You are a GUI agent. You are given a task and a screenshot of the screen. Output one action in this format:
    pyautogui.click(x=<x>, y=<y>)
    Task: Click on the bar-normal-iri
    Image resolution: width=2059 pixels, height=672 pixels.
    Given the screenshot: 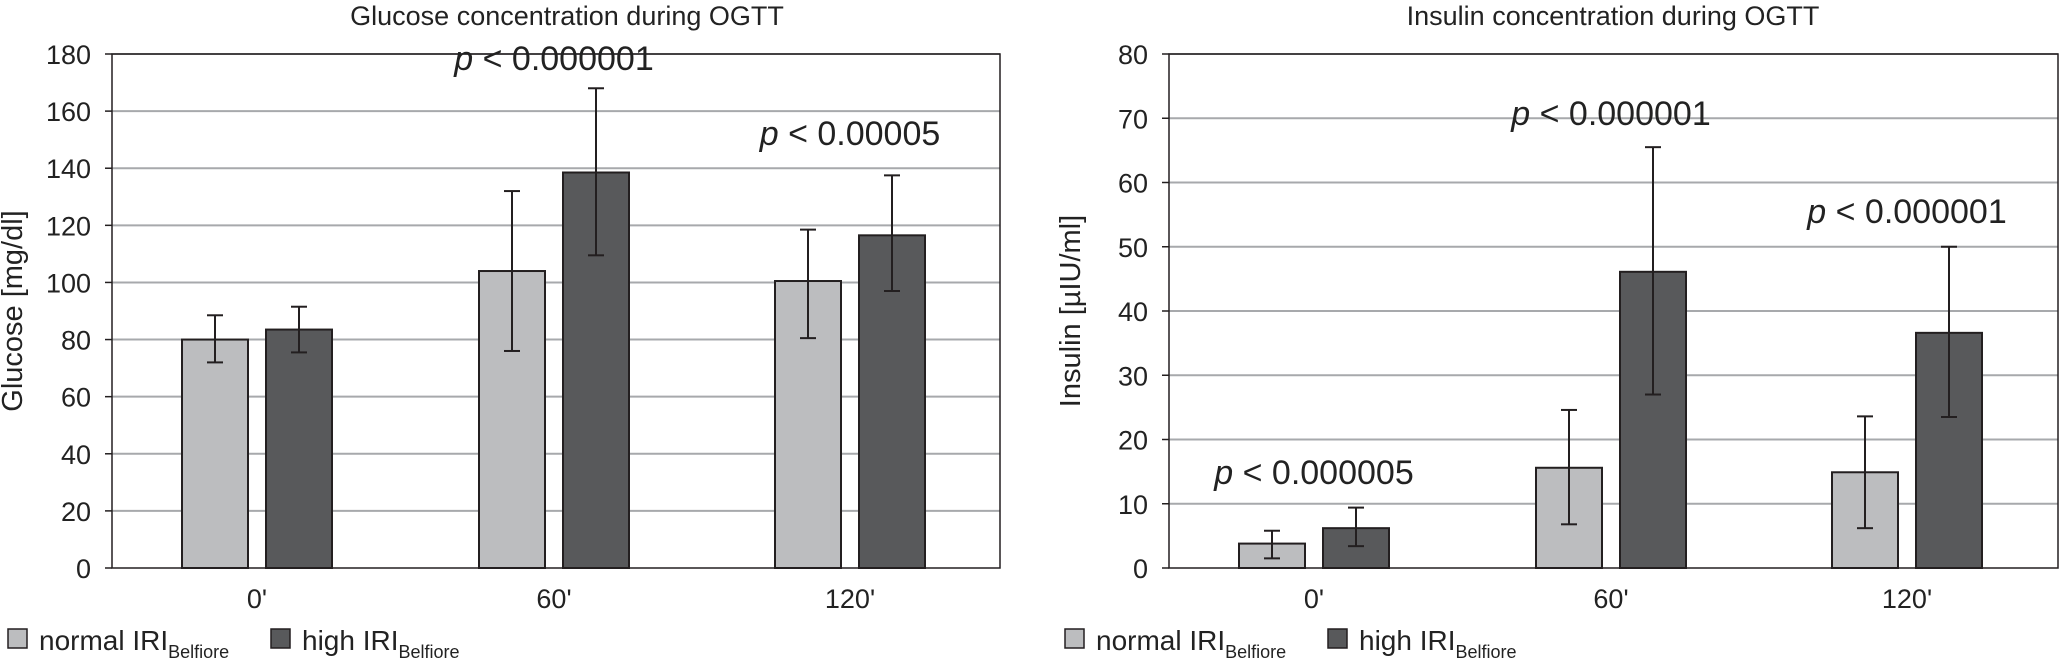 What is the action you would take?
    pyautogui.click(x=215, y=453)
    